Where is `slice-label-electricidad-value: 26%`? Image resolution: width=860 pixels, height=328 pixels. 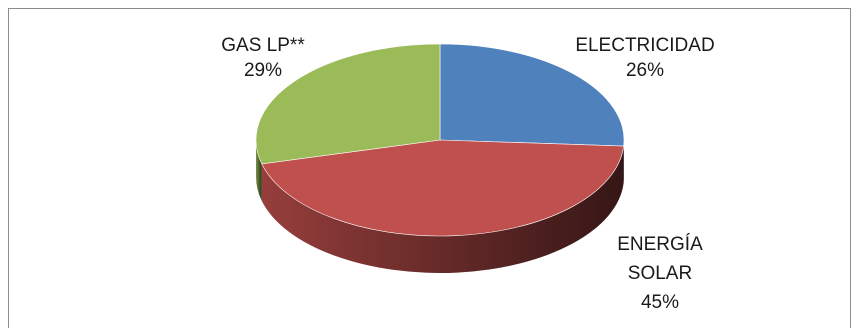
slice-label-electricidad-value: 26% is located at coordinates (645, 70).